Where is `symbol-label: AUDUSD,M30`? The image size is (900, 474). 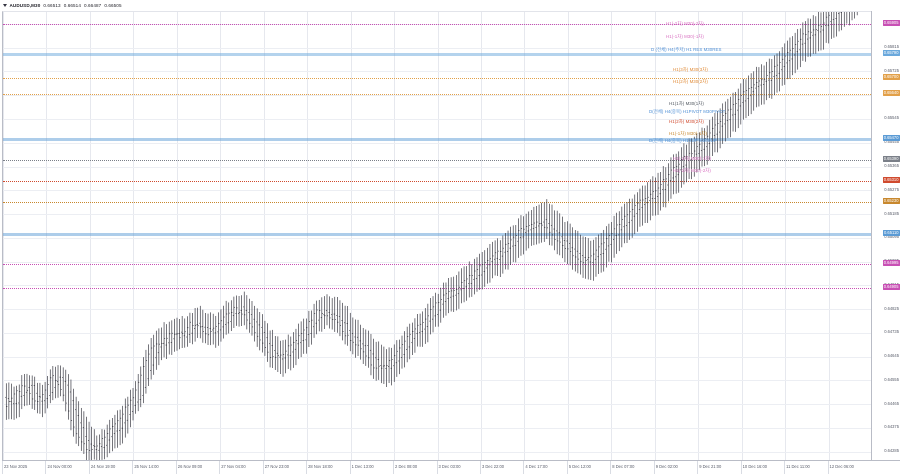
symbol-label: AUDUSD,M30 is located at coordinates (25, 5).